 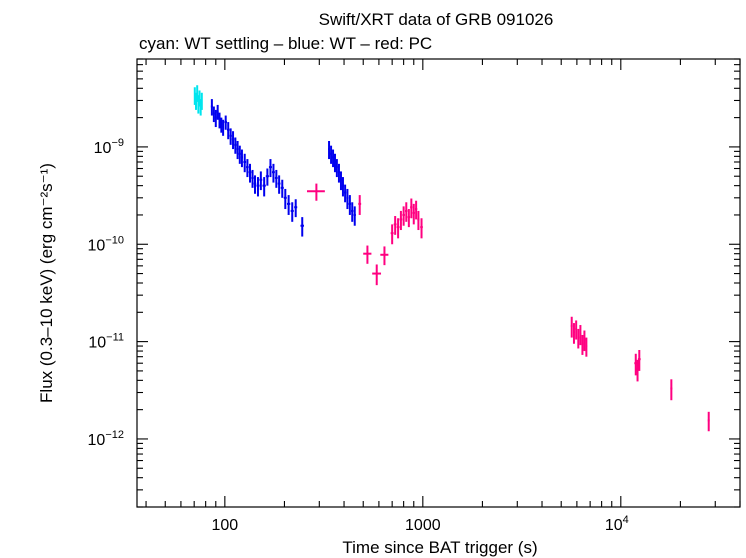 I want to click on y-axis-label: Flux (0.3–10 keV) (erg cm⁻²s⁻¹), so click(x=46, y=283).